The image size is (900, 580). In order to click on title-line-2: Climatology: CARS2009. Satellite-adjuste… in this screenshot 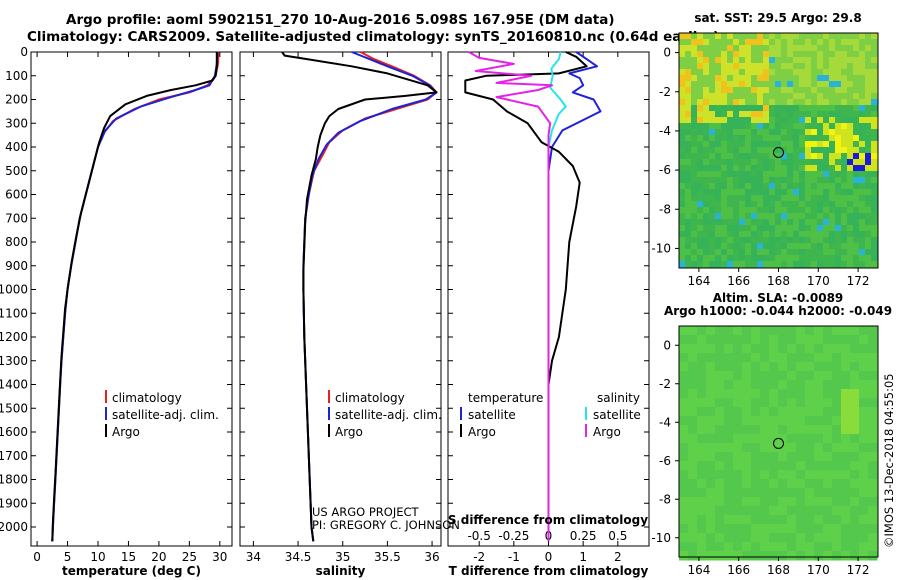, I will do `click(373, 37)`.